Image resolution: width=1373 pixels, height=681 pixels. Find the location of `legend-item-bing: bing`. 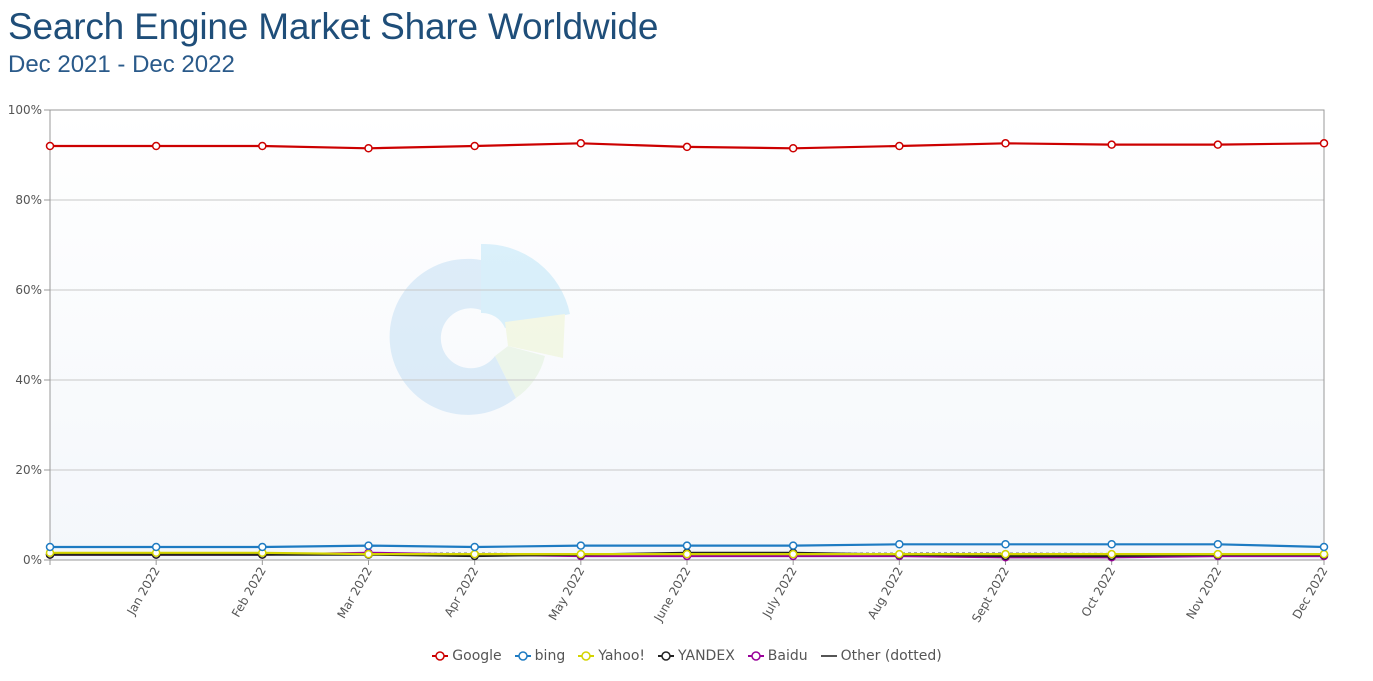

legend-item-bing: bing is located at coordinates (540, 656).